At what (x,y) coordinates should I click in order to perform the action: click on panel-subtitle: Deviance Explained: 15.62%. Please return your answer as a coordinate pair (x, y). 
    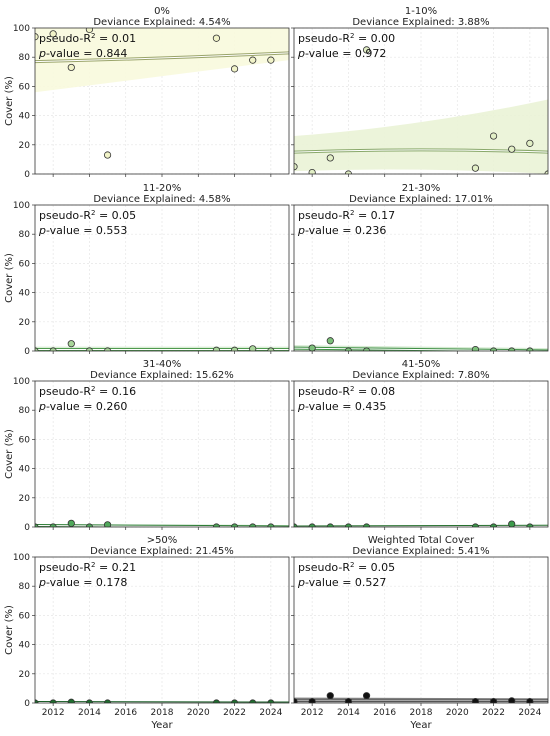
    Looking at the image, I should click on (162, 375).